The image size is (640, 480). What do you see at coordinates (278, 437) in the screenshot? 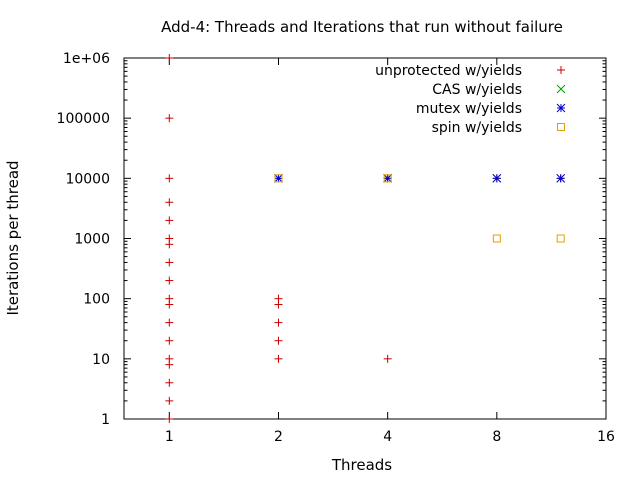
I see `x-tick-label: 2` at bounding box center [278, 437].